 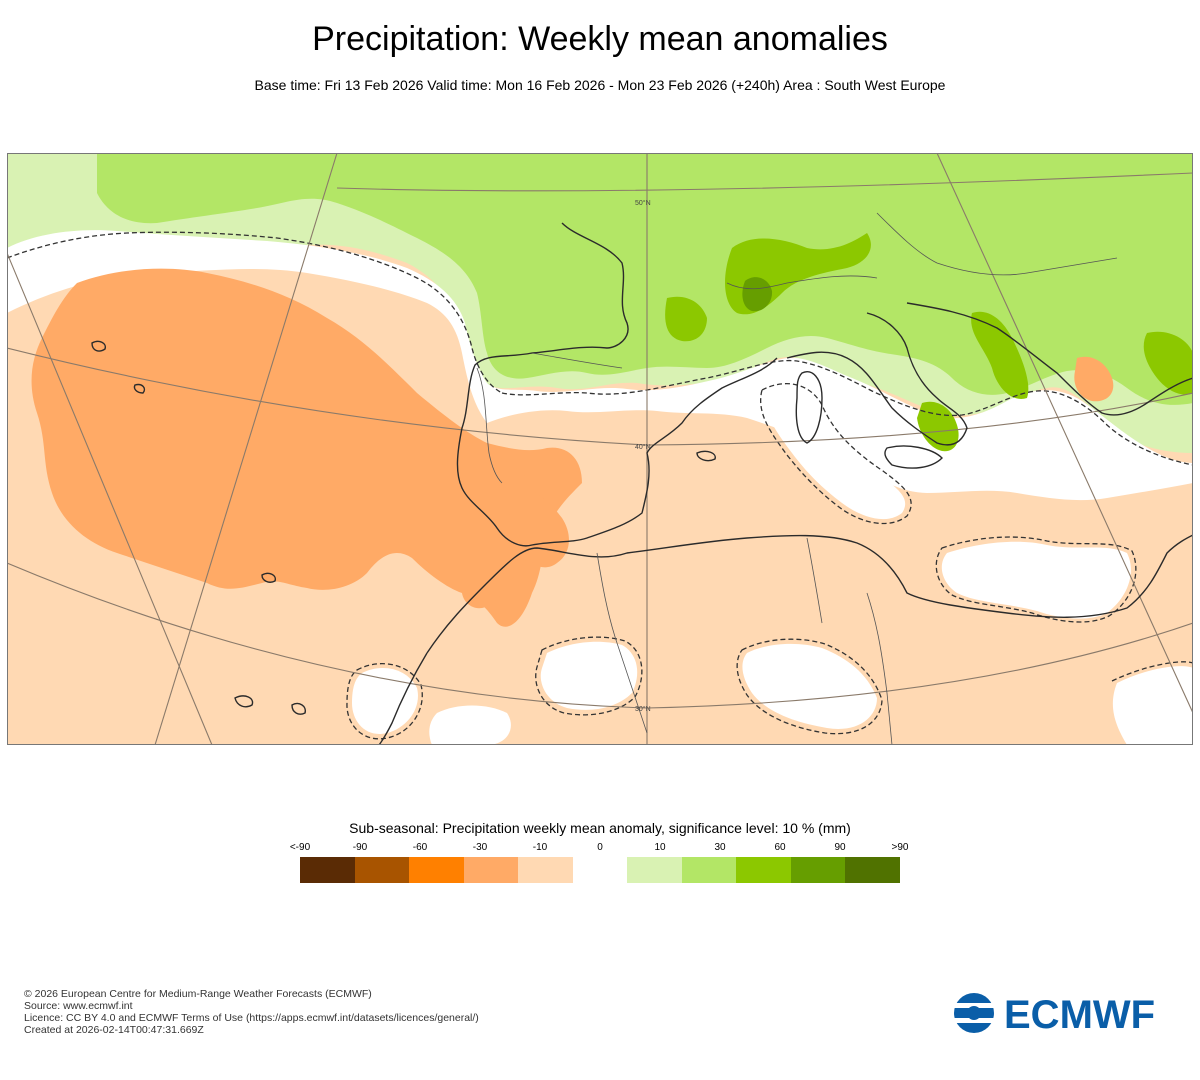 What do you see at coordinates (360, 847) in the screenshot?
I see `legend-tick-label: -90` at bounding box center [360, 847].